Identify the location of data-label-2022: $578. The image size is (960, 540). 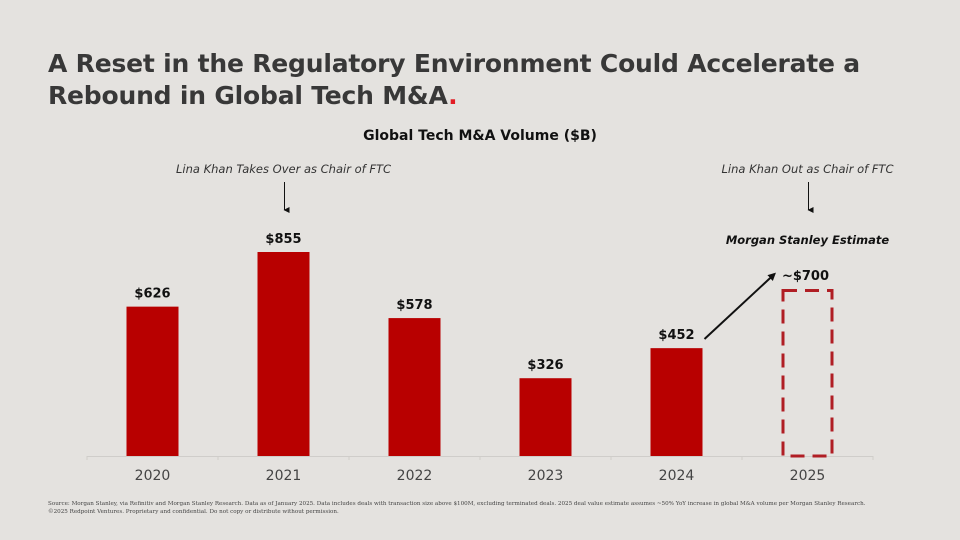
(414, 305).